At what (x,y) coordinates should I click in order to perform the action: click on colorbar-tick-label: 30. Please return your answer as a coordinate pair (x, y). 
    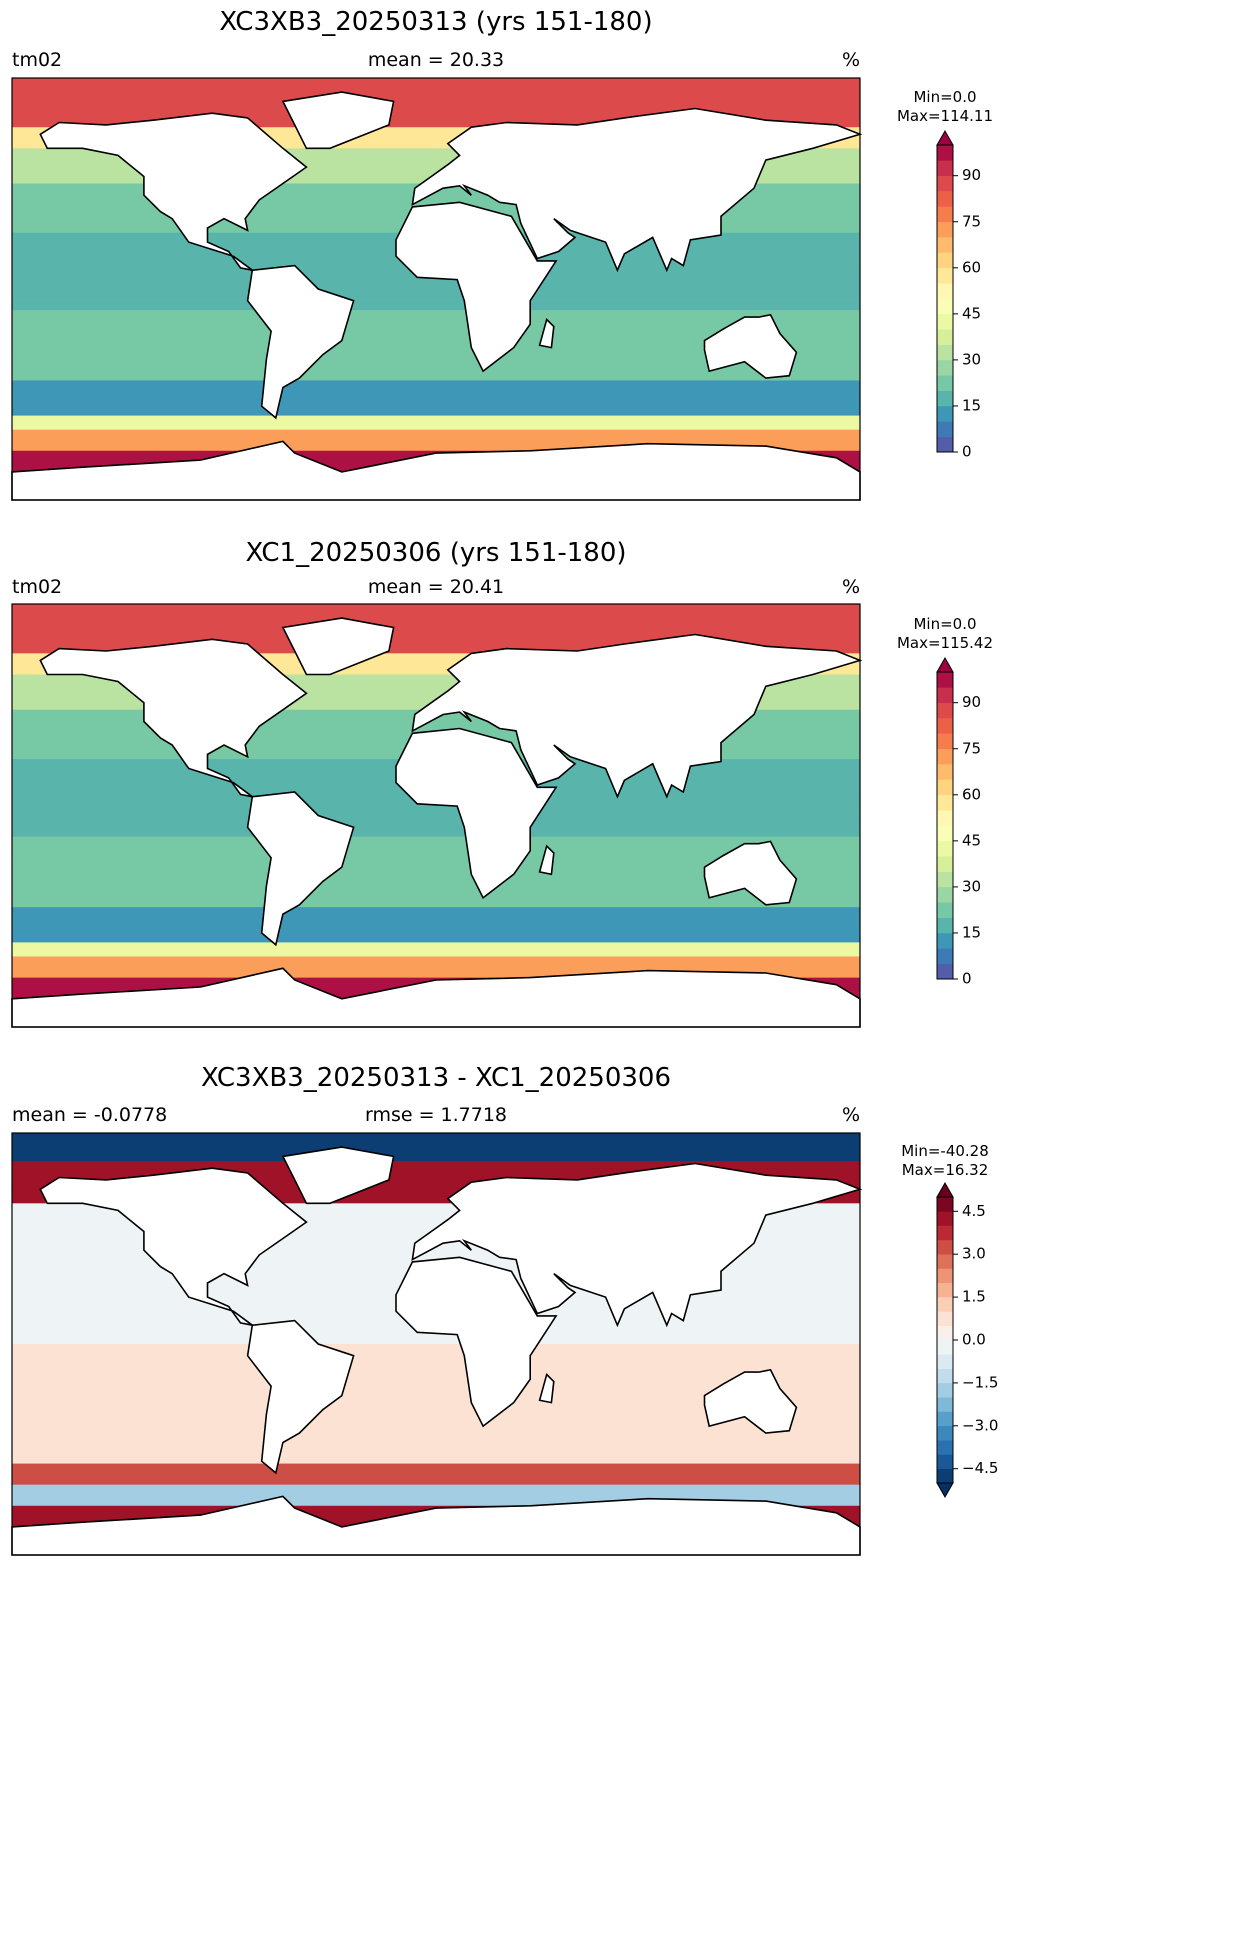
    Looking at the image, I should click on (971, 886).